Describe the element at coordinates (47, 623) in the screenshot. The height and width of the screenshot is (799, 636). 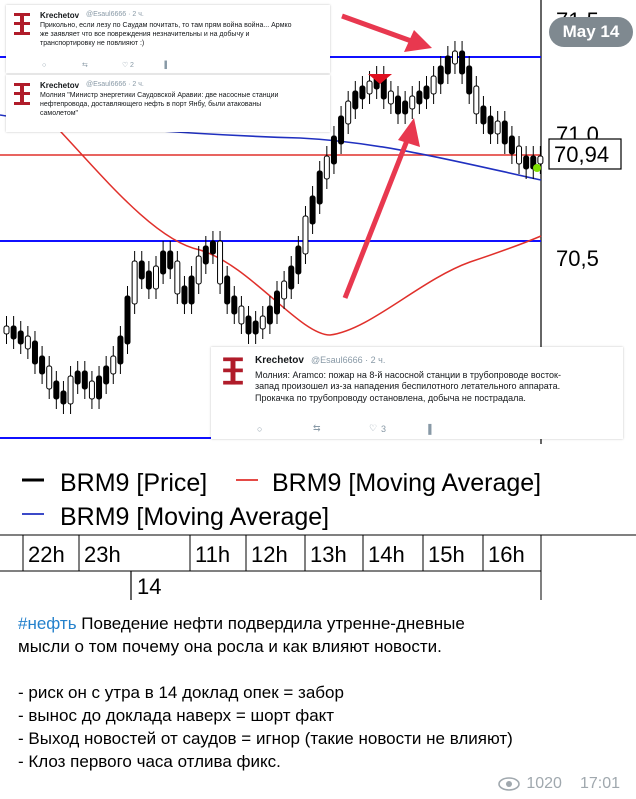
I see `hashtag-link: #нефть` at that location.